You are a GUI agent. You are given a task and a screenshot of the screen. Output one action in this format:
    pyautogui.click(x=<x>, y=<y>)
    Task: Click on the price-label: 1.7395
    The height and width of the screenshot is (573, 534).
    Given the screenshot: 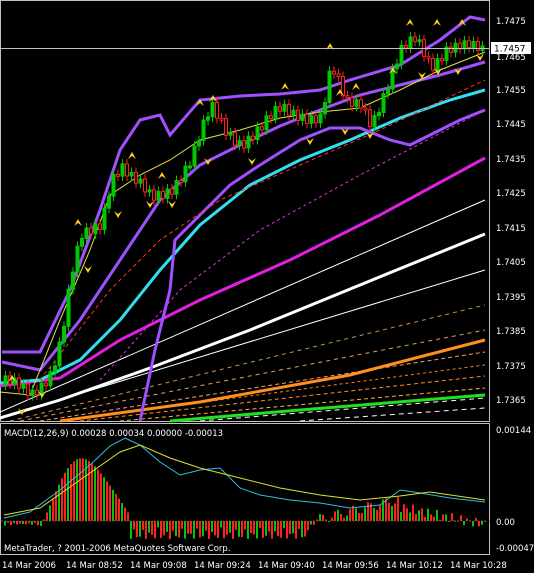 What is the action you would take?
    pyautogui.click(x=511, y=298)
    